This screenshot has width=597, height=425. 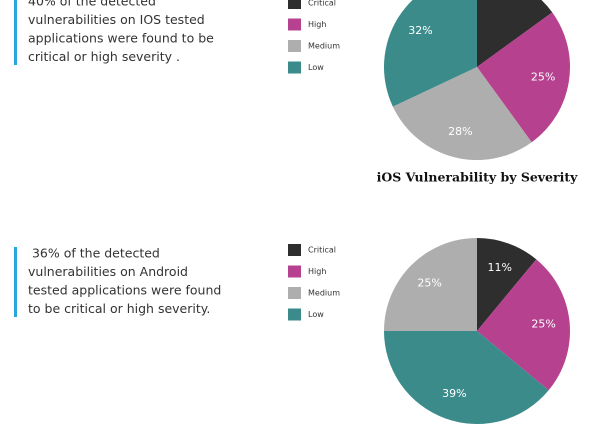 What do you see at coordinates (92, 4) in the screenshot?
I see `note-text: 40% of the detected` at bounding box center [92, 4].